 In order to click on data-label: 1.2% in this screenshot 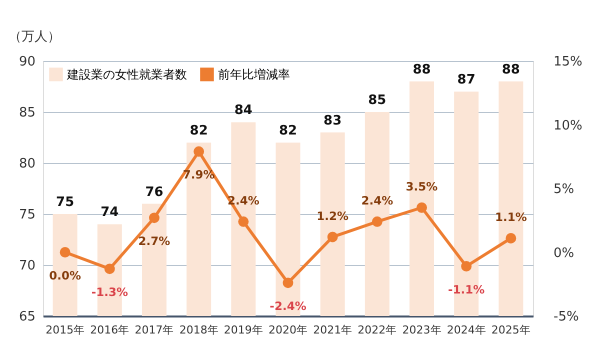, I will do `click(333, 215)`.